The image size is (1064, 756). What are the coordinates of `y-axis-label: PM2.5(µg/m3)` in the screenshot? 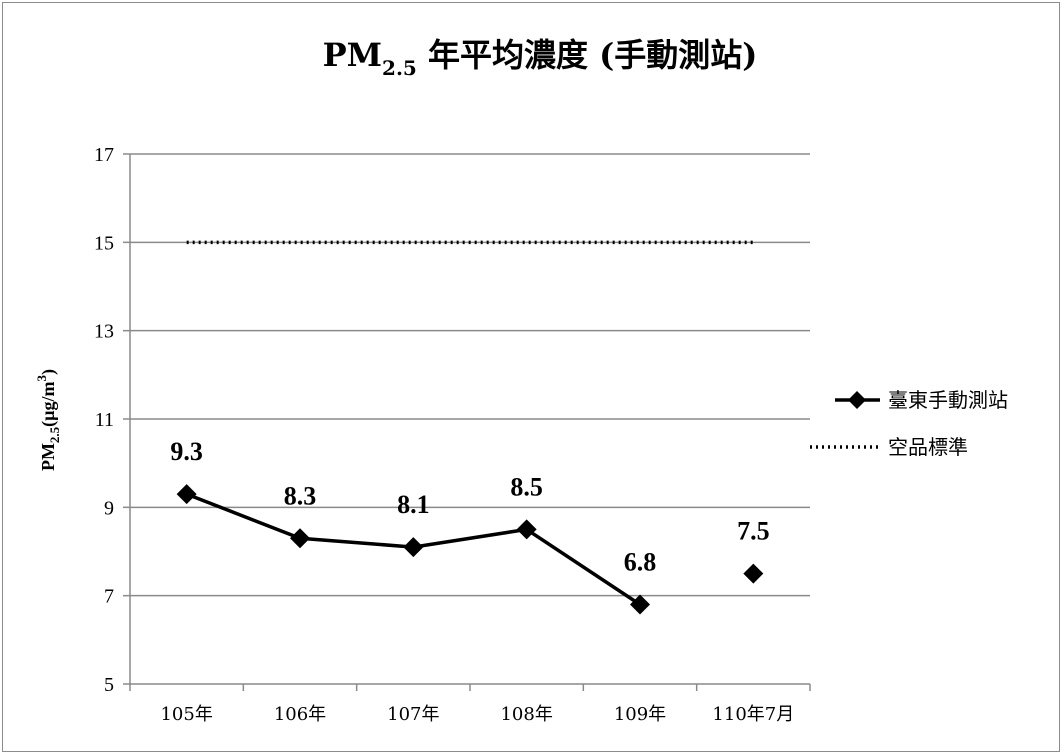 It's located at (48, 420).